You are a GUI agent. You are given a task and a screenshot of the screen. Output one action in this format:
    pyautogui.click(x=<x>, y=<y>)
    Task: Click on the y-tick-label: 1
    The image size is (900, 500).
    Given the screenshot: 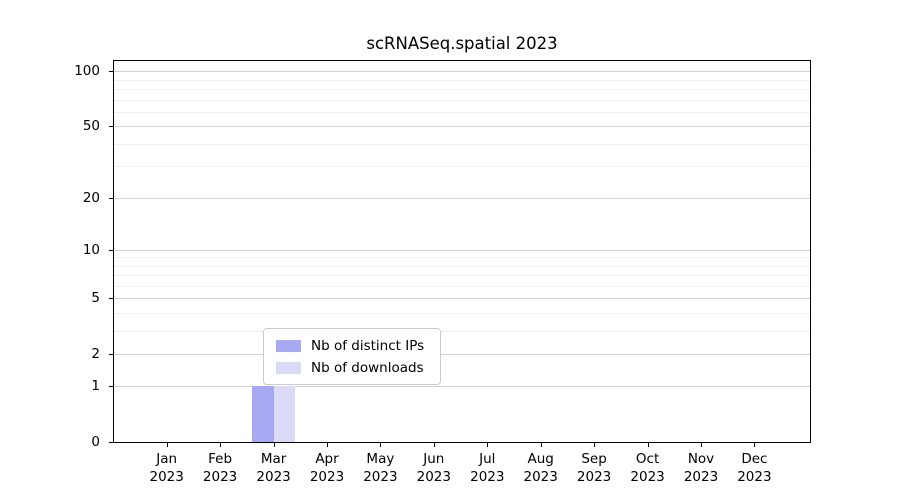 What is the action you would take?
    pyautogui.click(x=95, y=386)
    